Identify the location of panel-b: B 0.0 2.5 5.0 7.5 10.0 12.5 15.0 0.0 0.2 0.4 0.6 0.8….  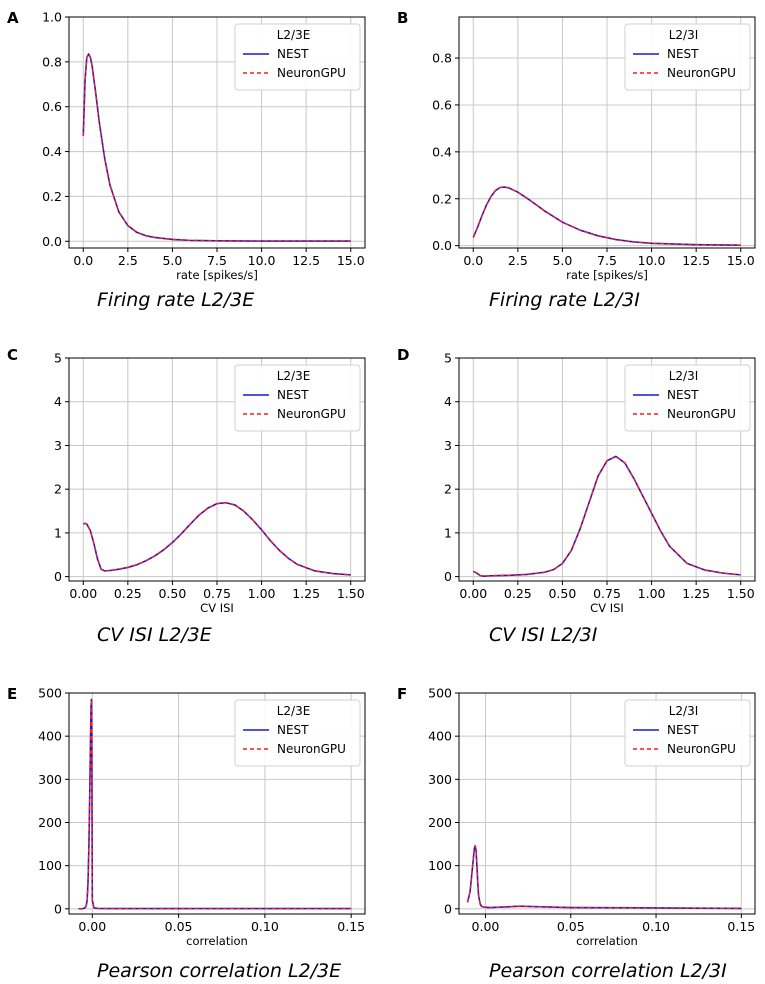
(576, 160).